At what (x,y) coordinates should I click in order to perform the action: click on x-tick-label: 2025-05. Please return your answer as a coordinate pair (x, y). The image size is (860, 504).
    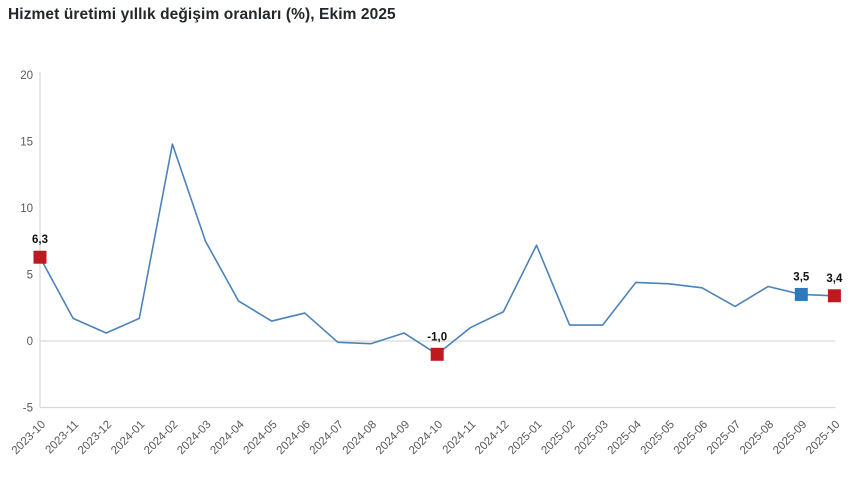
    Looking at the image, I should click on (658, 438).